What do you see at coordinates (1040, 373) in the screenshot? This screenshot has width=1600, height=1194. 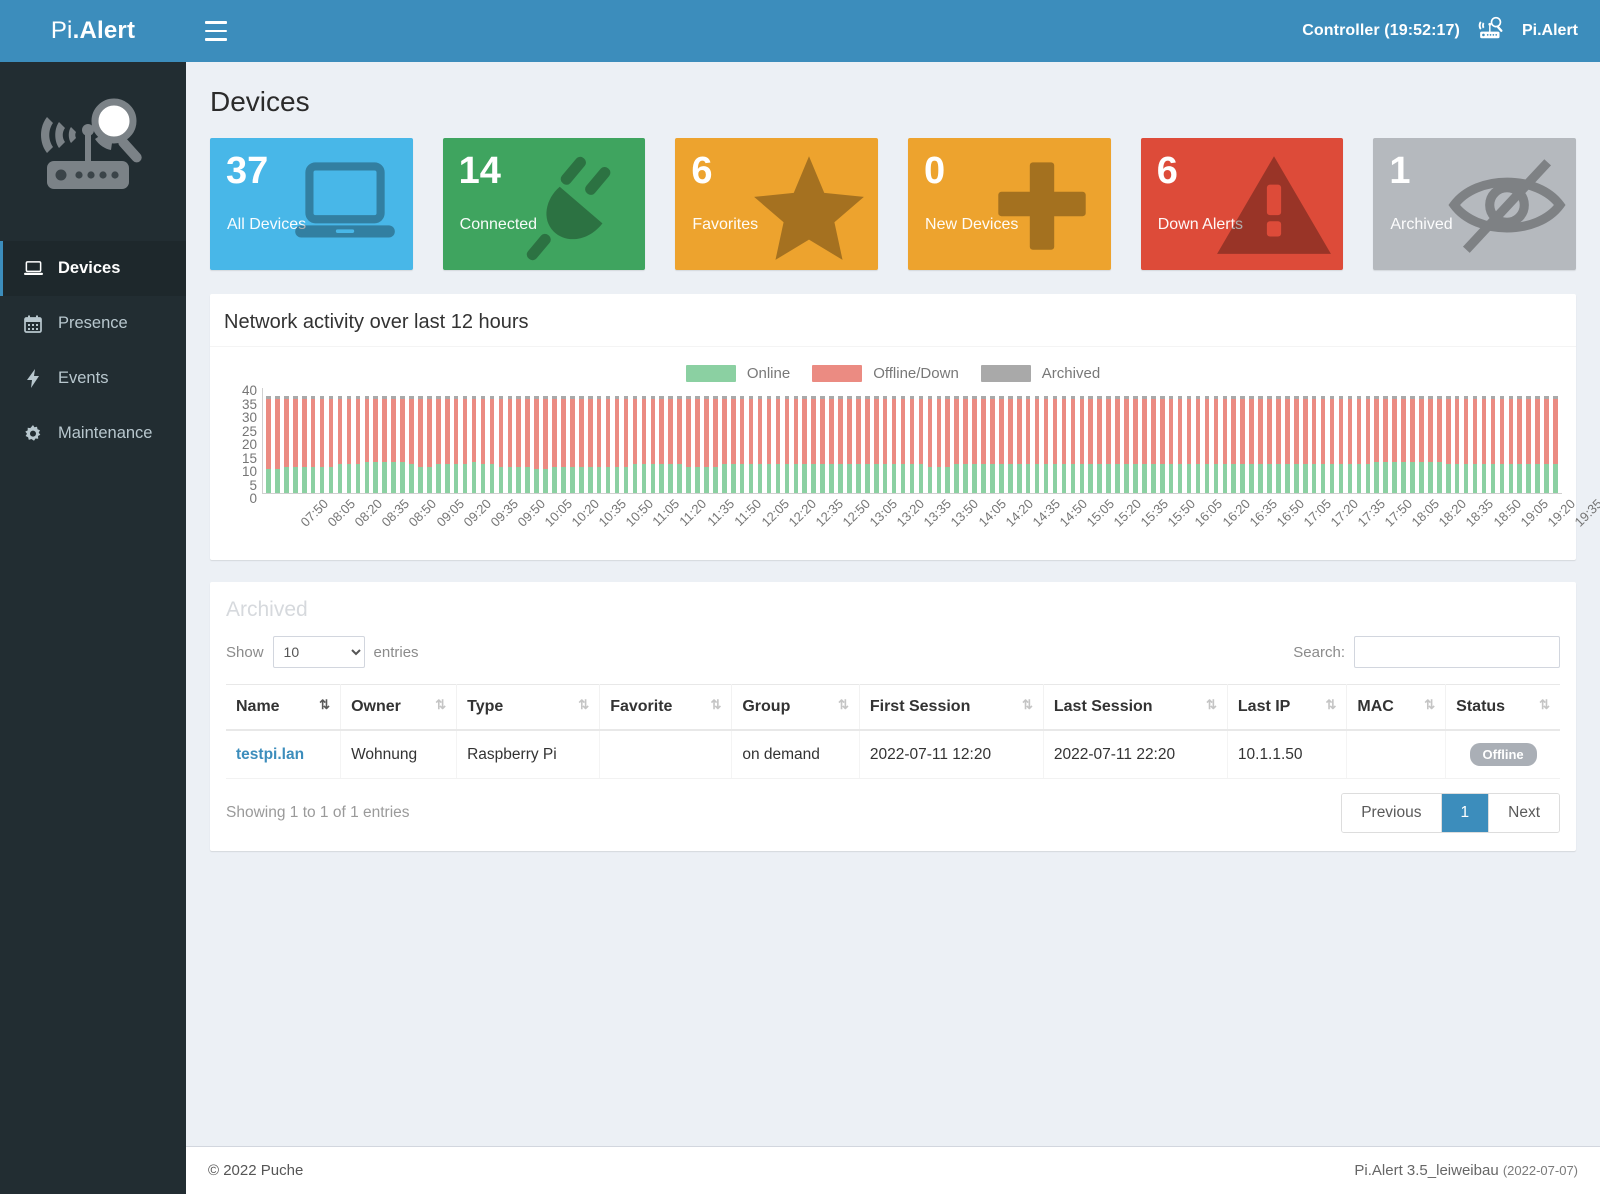 I see `legend-item-archived: Archived` at bounding box center [1040, 373].